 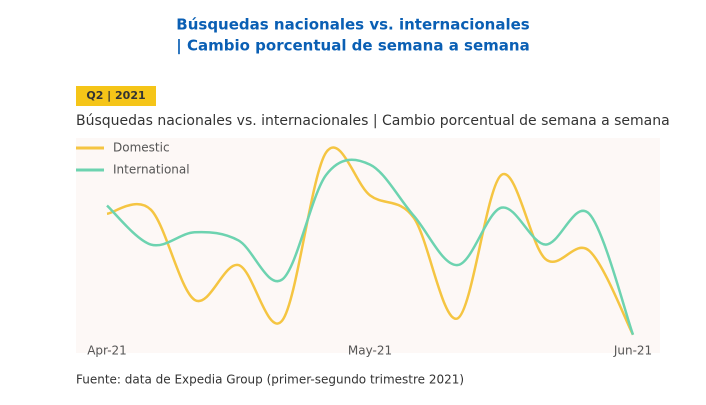 I want to click on page-title: Búsquedas nacionales vs. internacionales, so click(x=352, y=25).